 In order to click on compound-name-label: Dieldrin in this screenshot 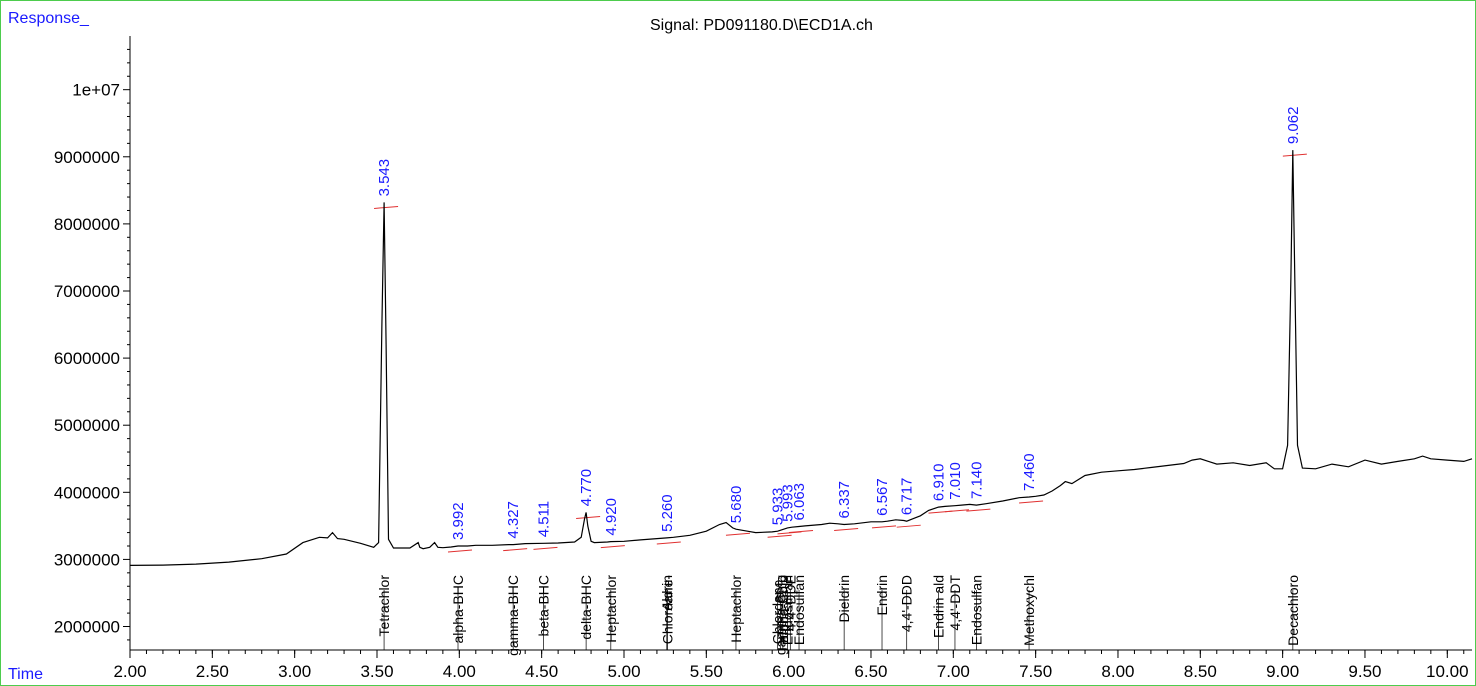, I will do `click(844, 598)`.